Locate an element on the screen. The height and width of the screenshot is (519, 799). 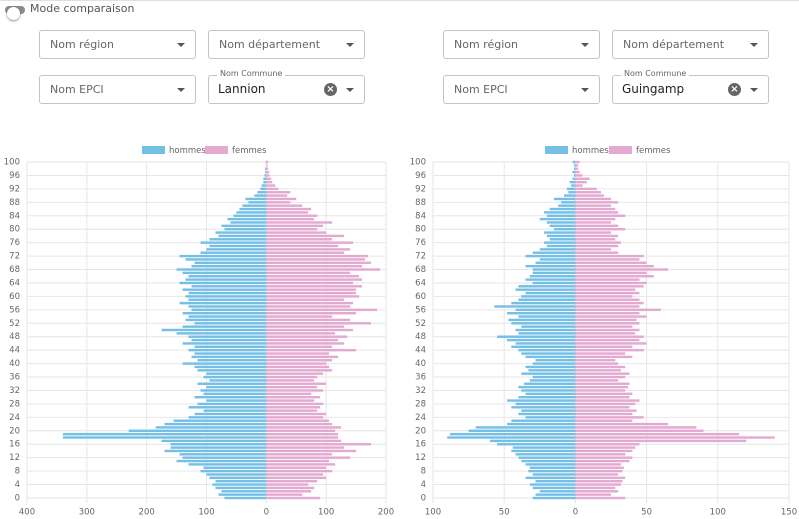
y-tick-label: 44 is located at coordinates (14, 351).